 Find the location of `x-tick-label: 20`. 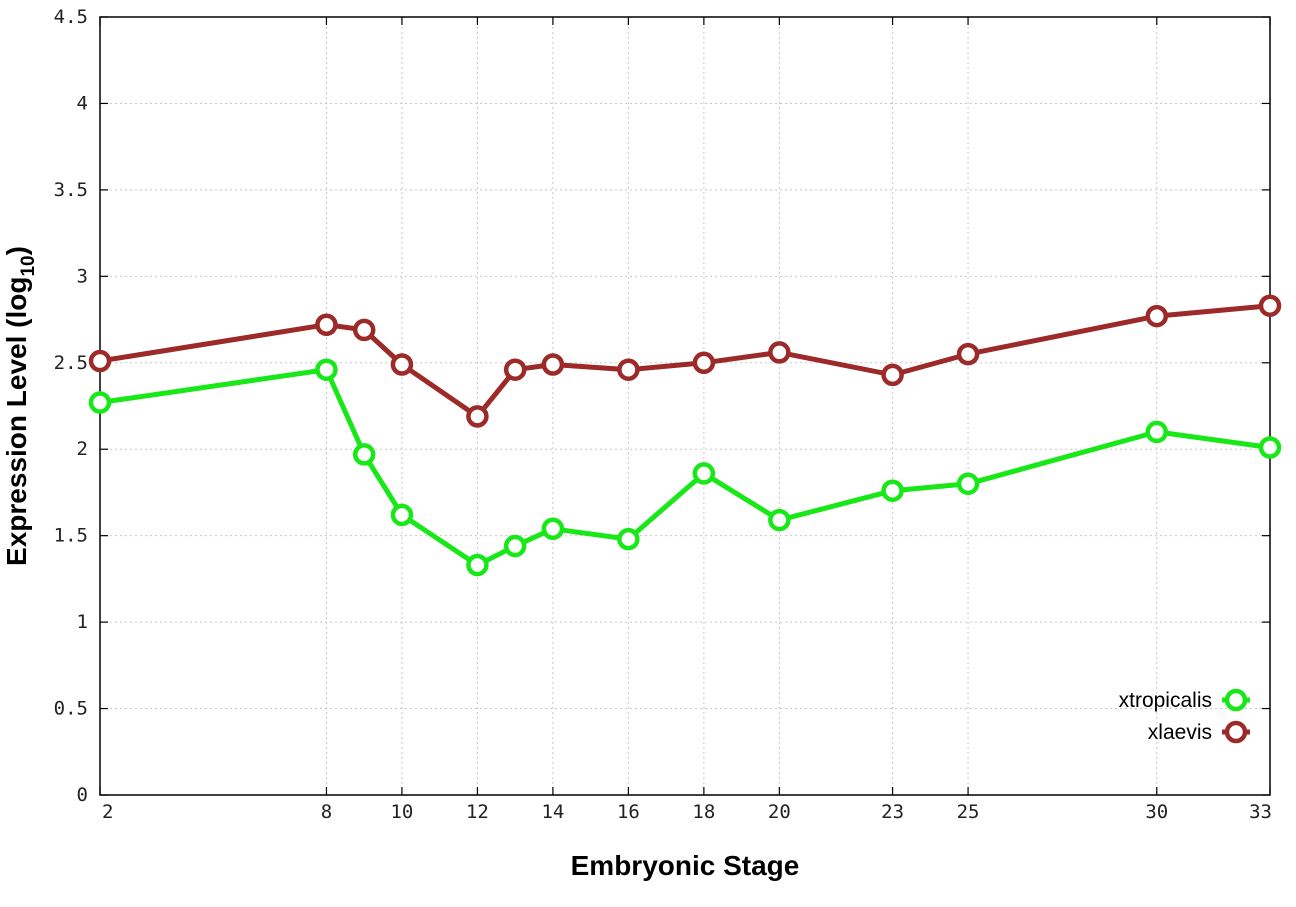

x-tick-label: 20 is located at coordinates (779, 812).